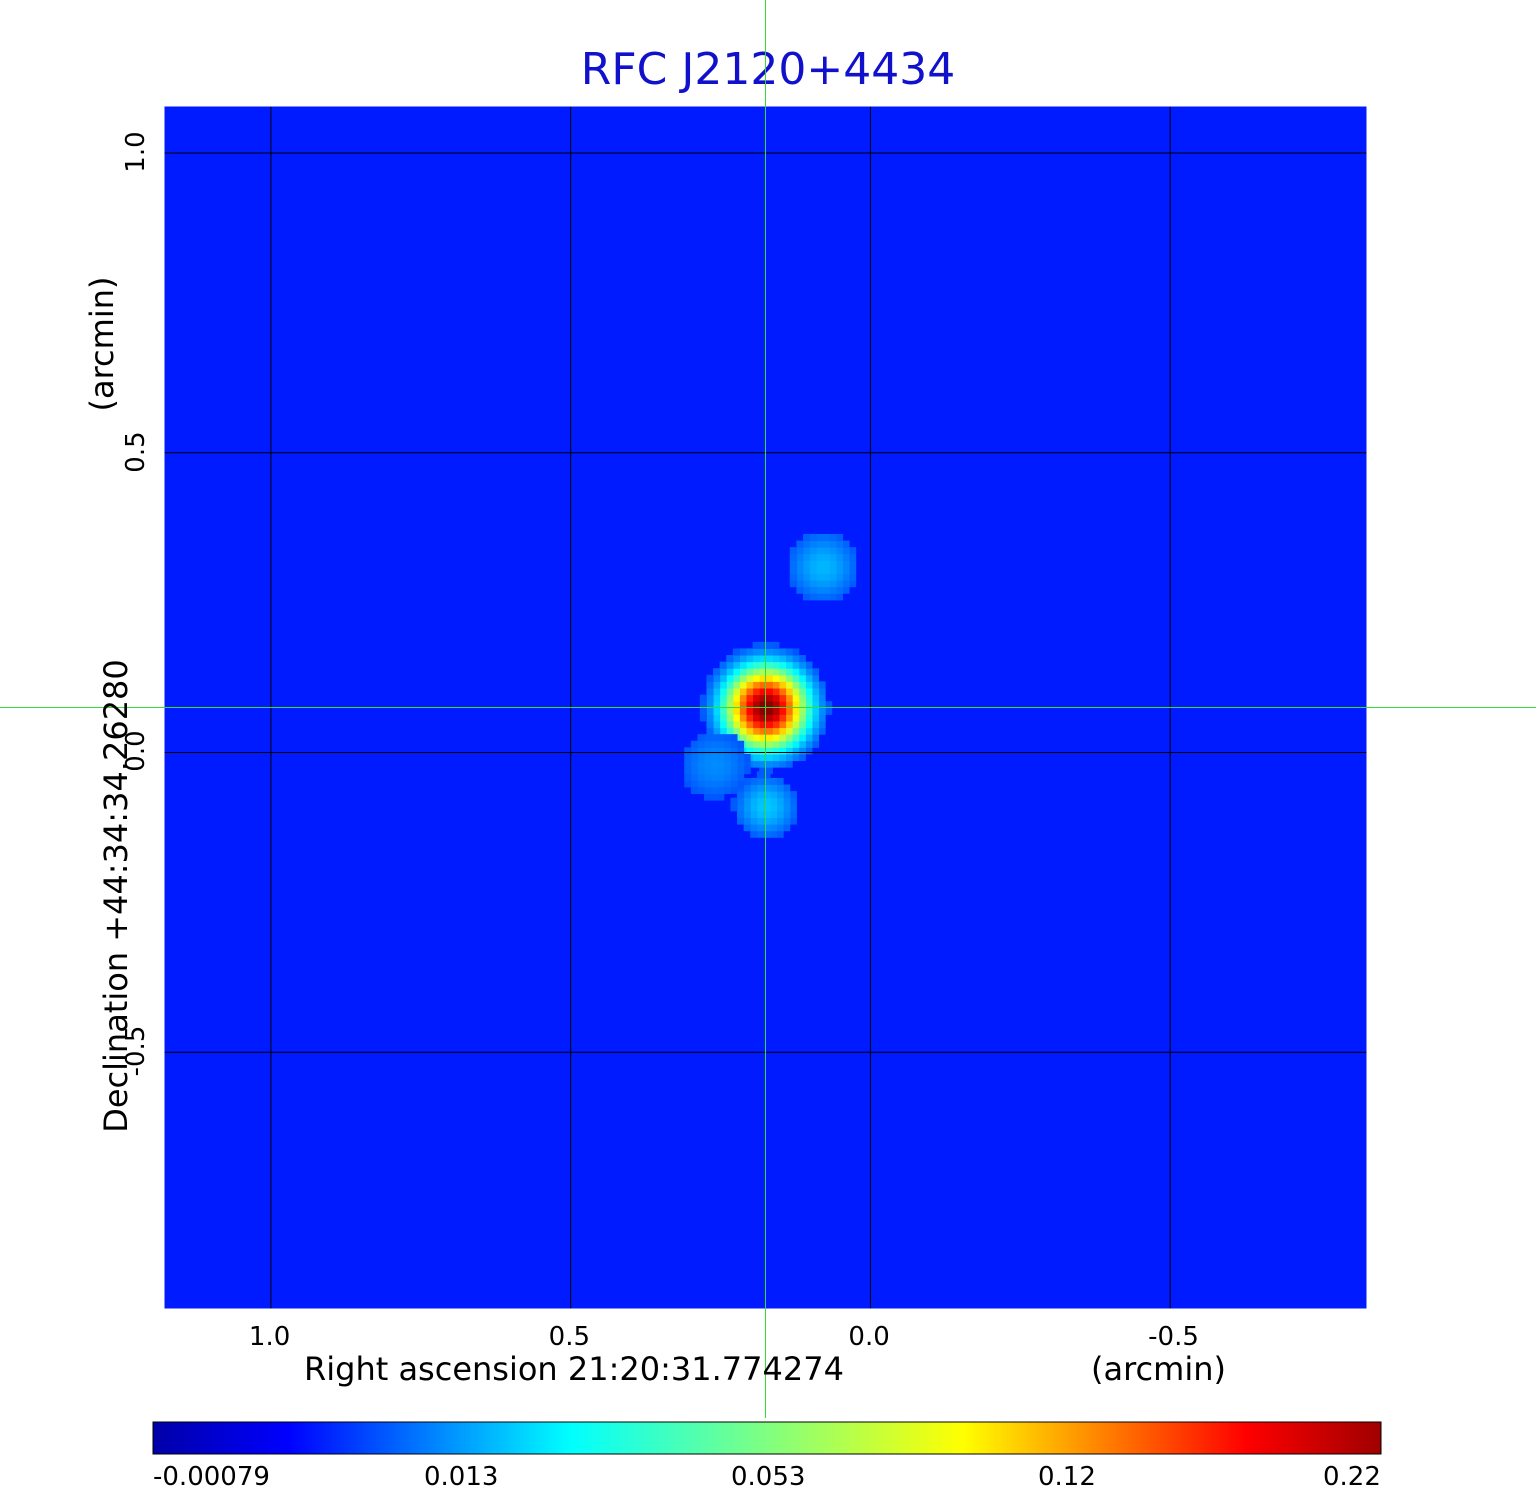 The image size is (1536, 1511). I want to click on x-tick-label: 1.0, so click(269, 1337).